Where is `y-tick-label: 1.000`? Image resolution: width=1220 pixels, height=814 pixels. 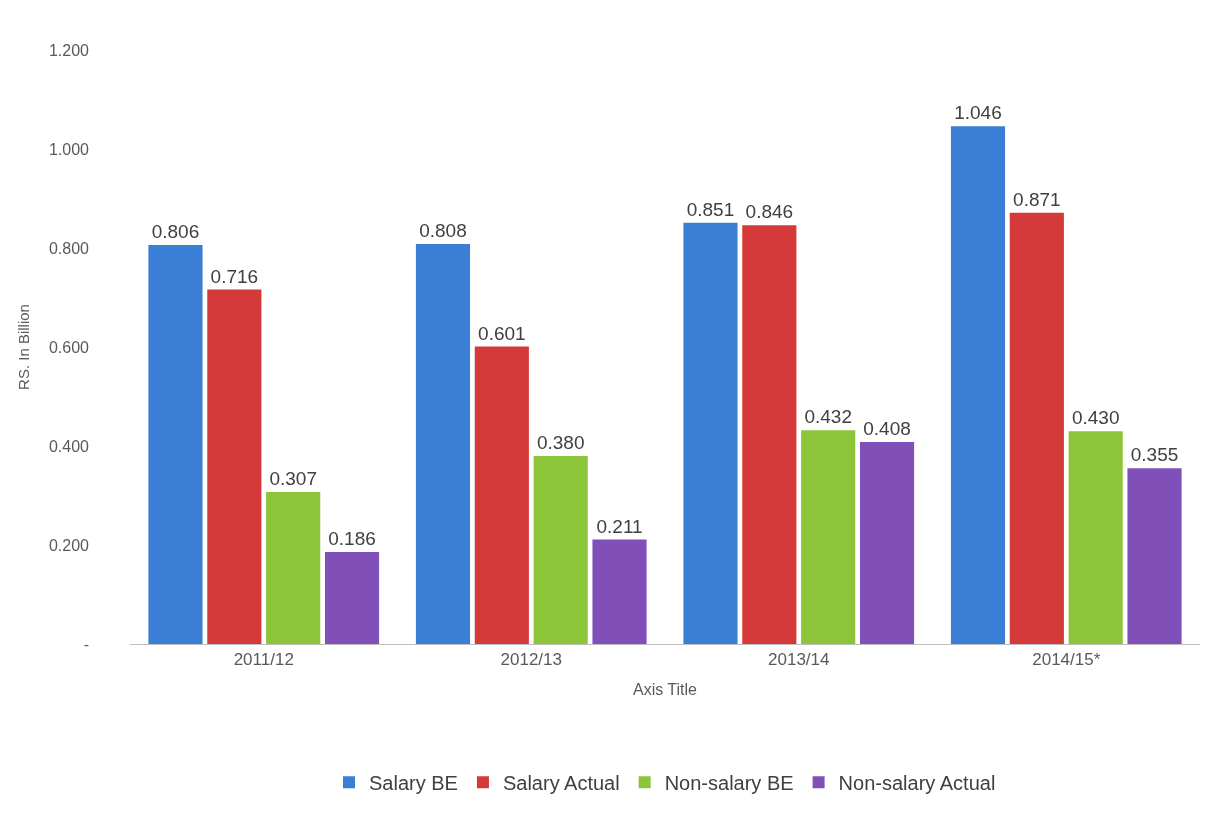 y-tick-label: 1.000 is located at coordinates (69, 149).